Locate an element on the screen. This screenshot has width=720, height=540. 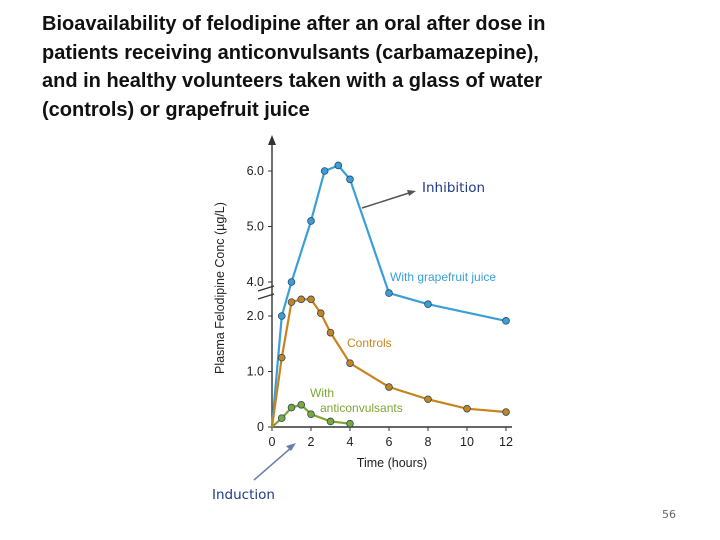
y-tick-label: 2.0 is located at coordinates (255, 316).